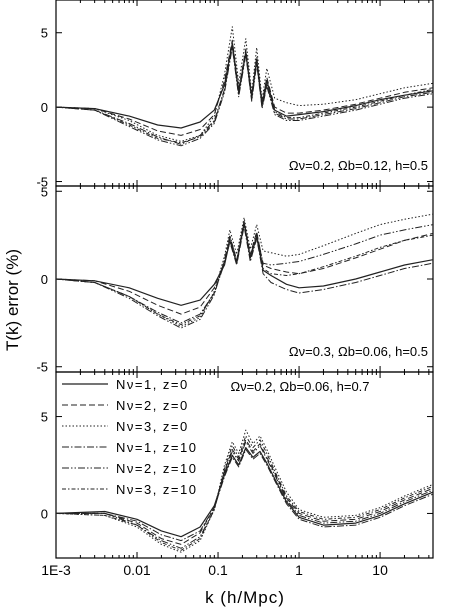 This screenshot has width=474, height=613. I want to click on legend-label: Nν=2, z=0, so click(152, 405).